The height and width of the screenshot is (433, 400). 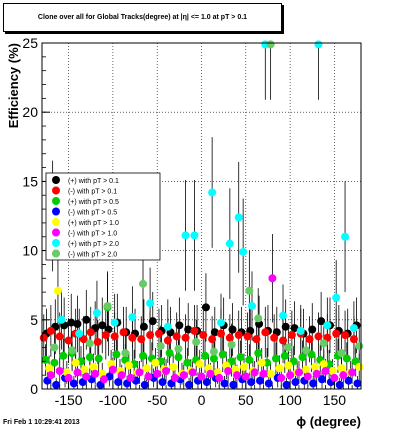 I want to click on y-tick-label: 15, so click(x=30, y=181).